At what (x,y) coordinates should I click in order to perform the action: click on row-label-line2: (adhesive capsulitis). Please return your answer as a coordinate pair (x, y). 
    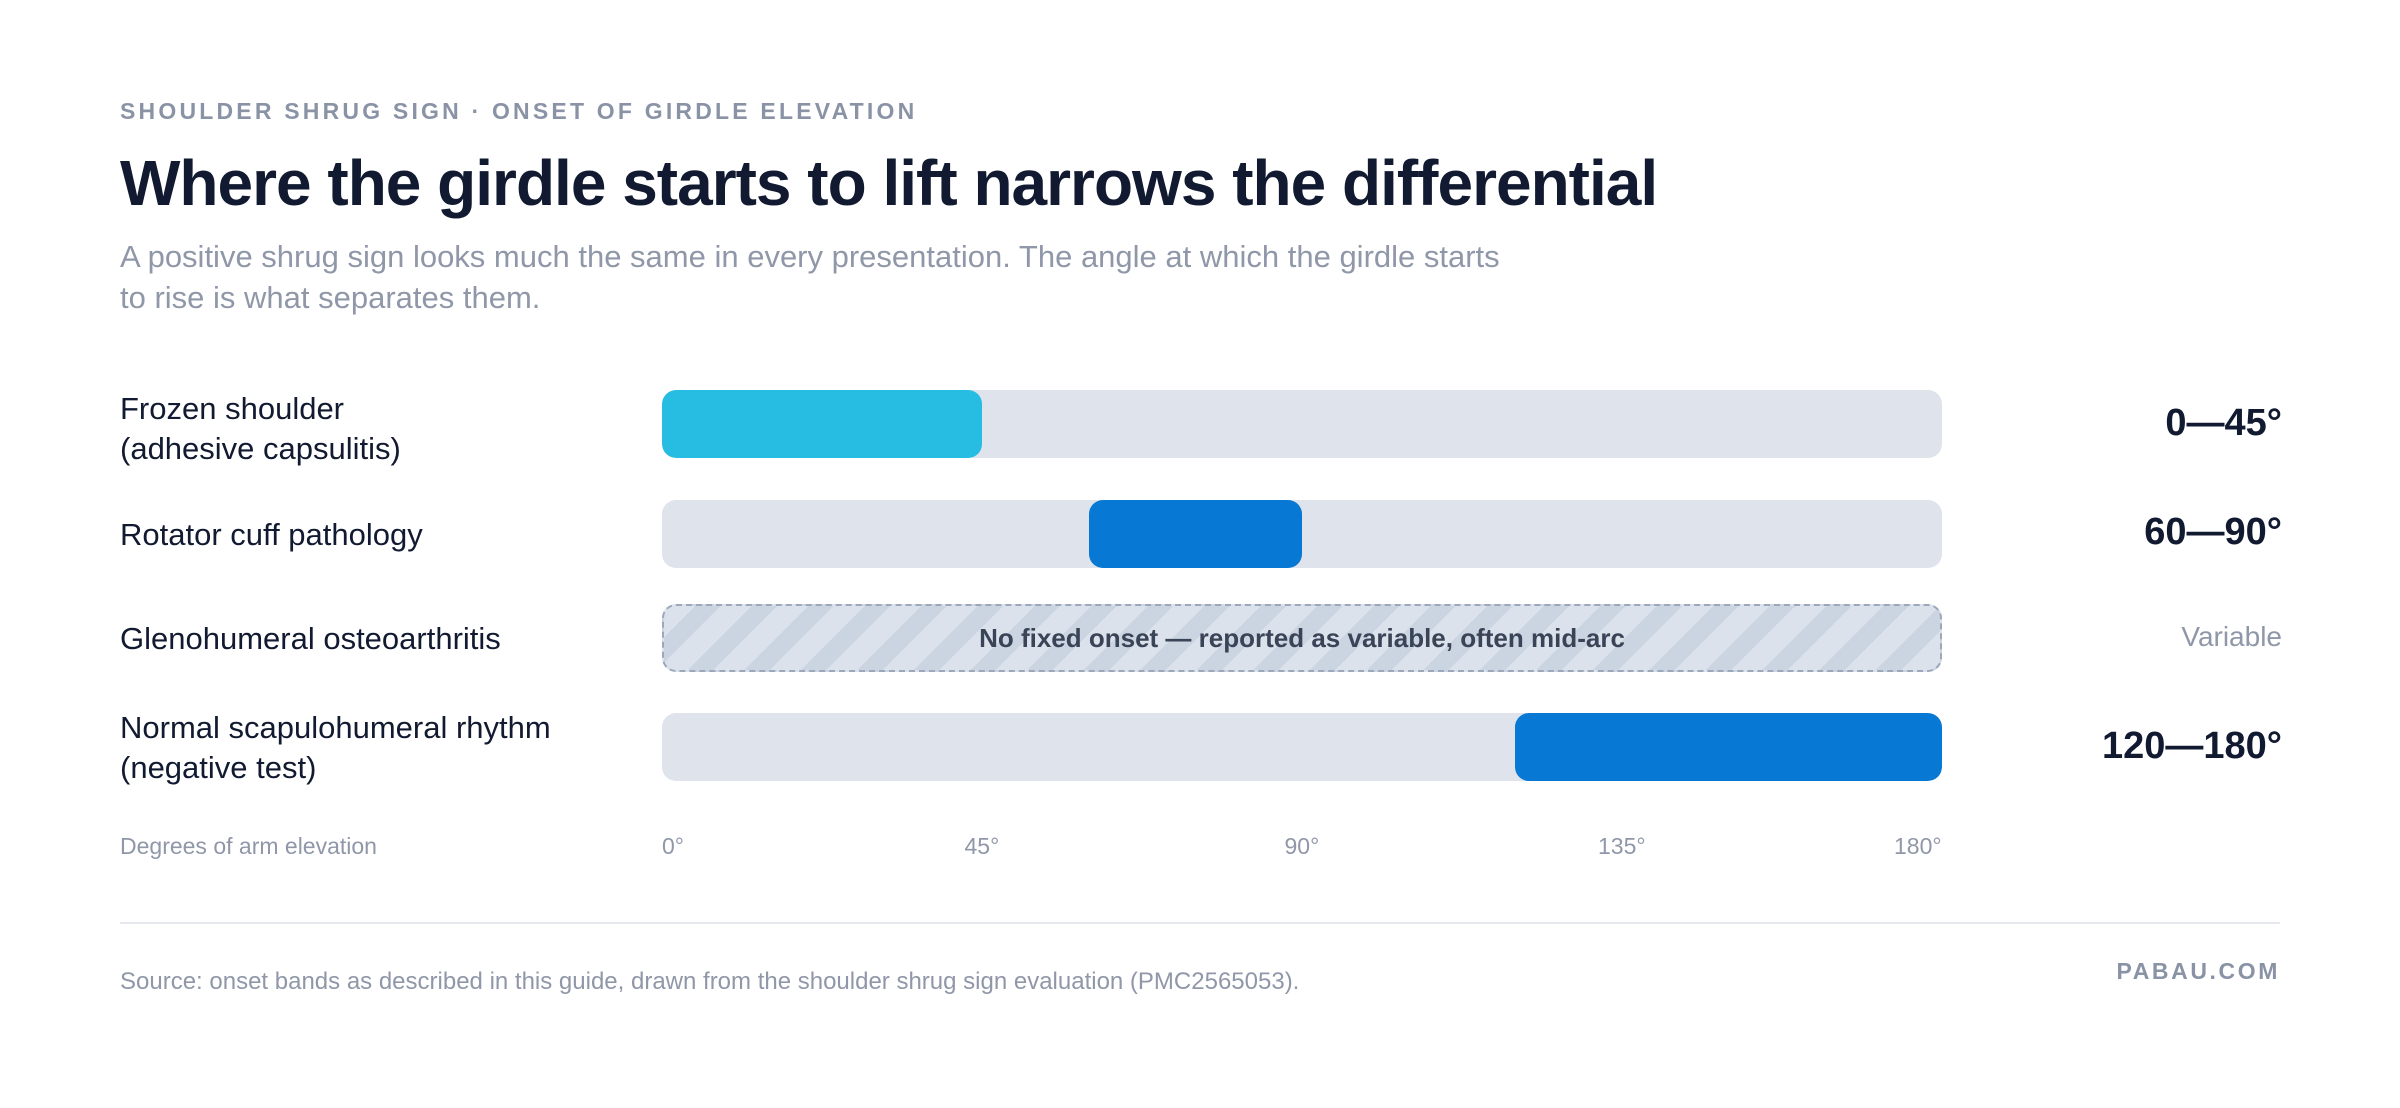
    Looking at the image, I should click on (260, 448).